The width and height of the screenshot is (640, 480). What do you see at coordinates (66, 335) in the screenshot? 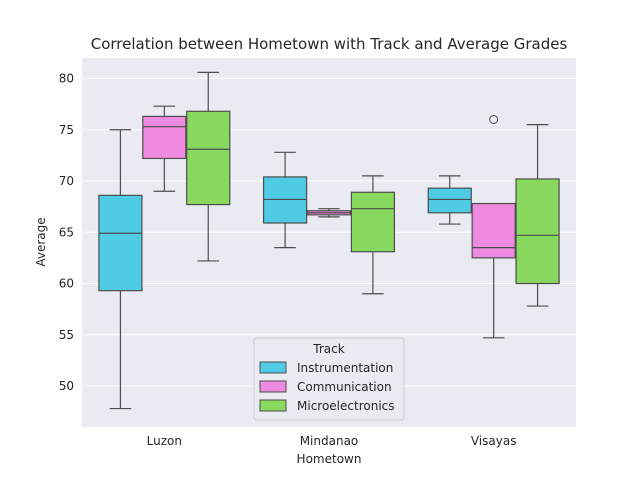
I see `y-tick-label: 55` at bounding box center [66, 335].